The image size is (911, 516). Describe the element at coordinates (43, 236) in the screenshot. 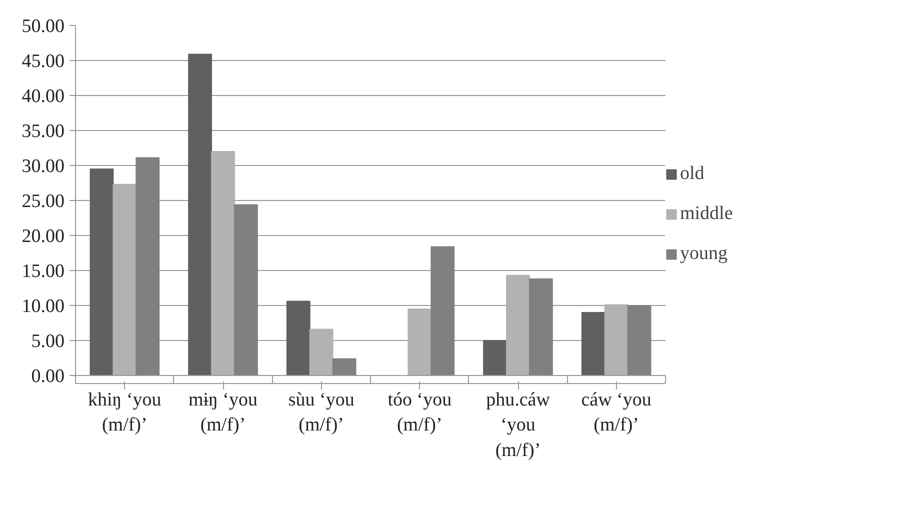

I see `y-tick-label: 20.00` at that location.